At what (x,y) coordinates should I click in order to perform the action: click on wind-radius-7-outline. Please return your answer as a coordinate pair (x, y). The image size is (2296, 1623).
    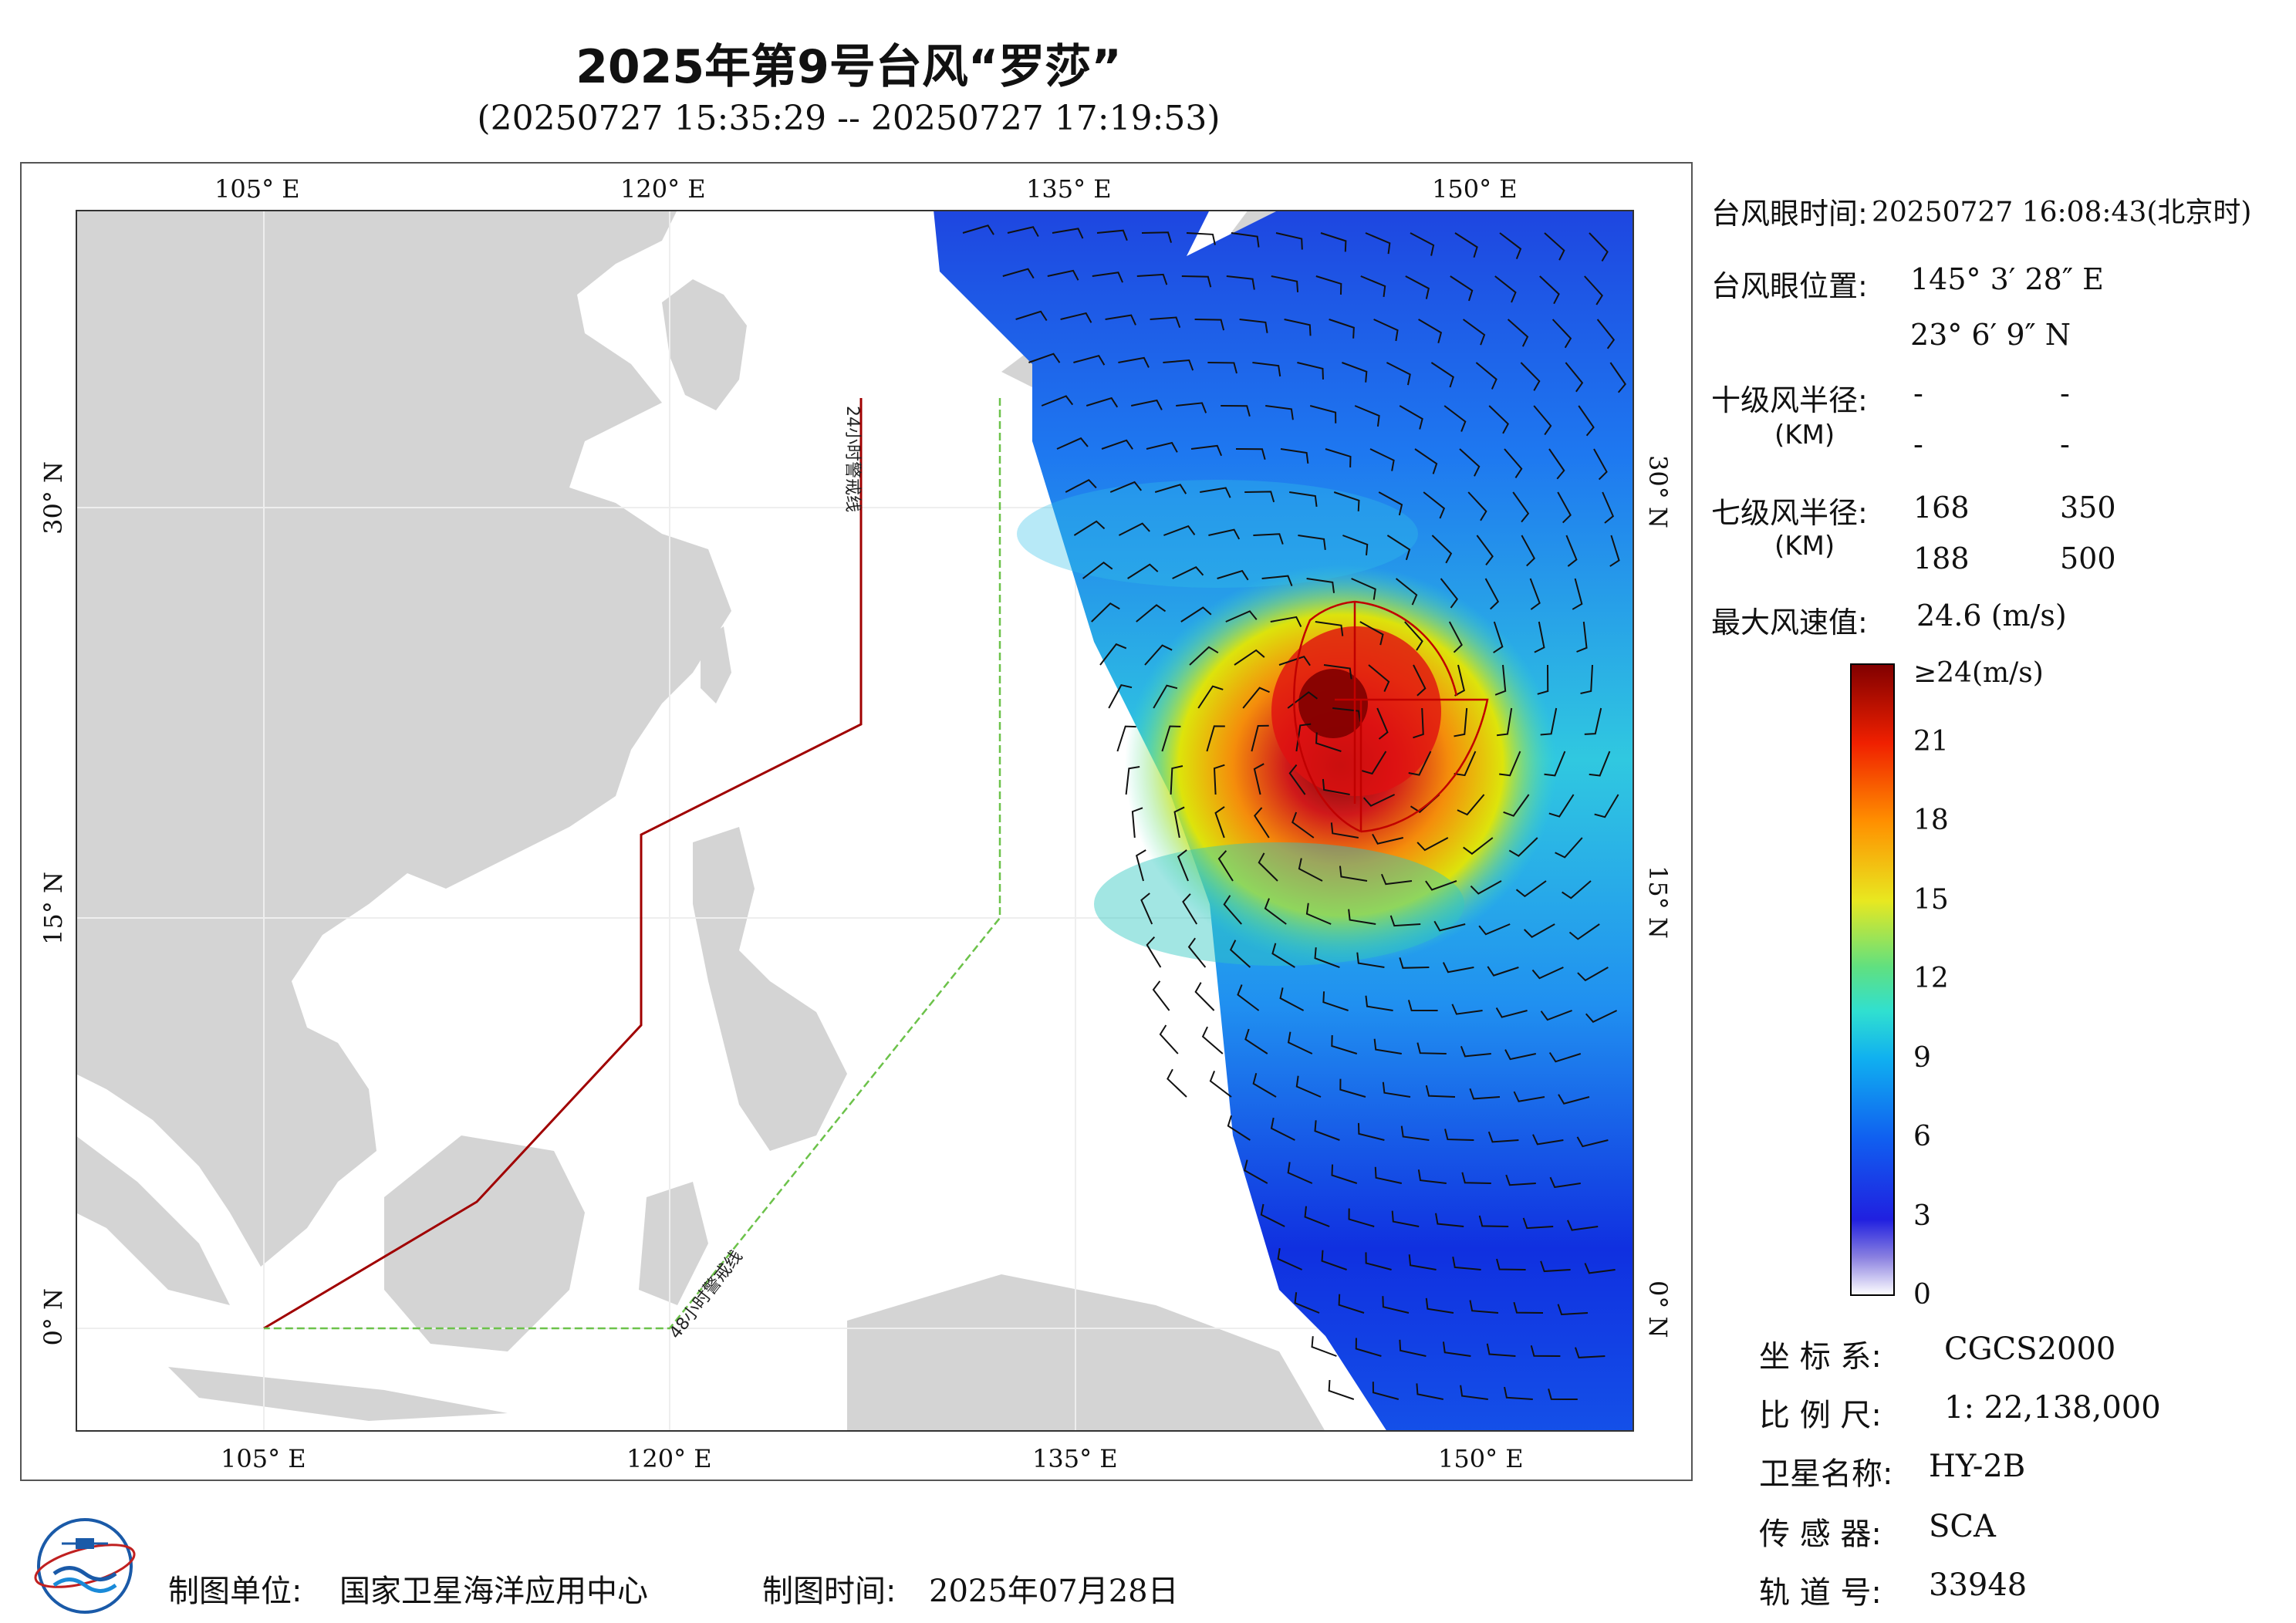
    Looking at the image, I should click on (1391, 716).